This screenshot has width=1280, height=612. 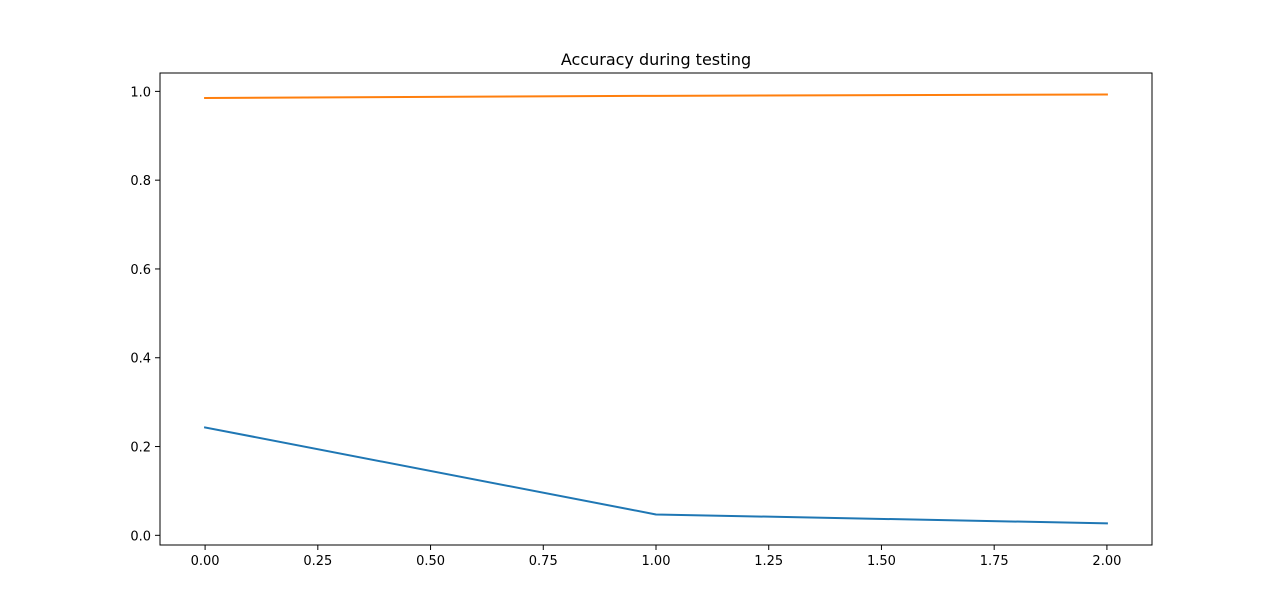 What do you see at coordinates (543, 561) in the screenshot?
I see `x-tick-label: 0.75` at bounding box center [543, 561].